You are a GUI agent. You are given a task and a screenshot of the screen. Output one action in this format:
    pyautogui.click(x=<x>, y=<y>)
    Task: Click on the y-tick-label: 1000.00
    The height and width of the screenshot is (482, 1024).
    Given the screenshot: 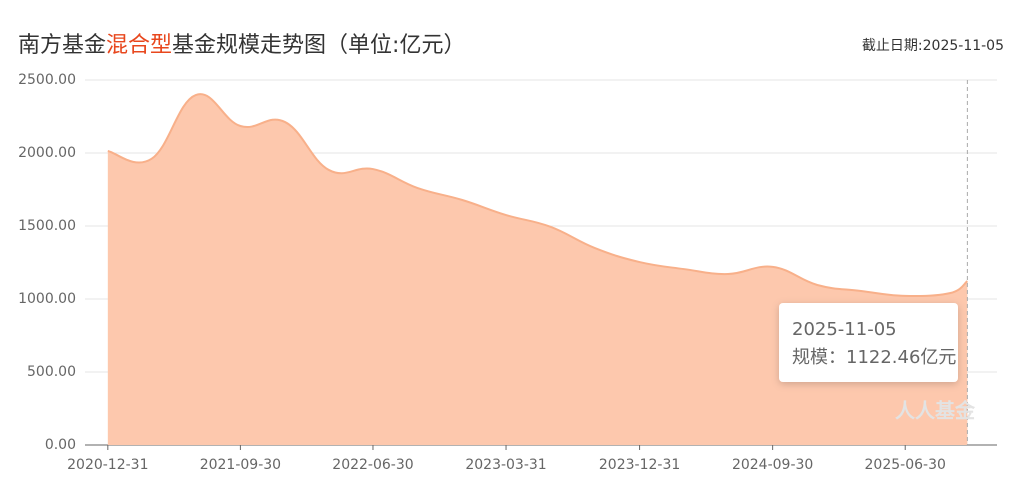 What is the action you would take?
    pyautogui.click(x=47, y=299)
    